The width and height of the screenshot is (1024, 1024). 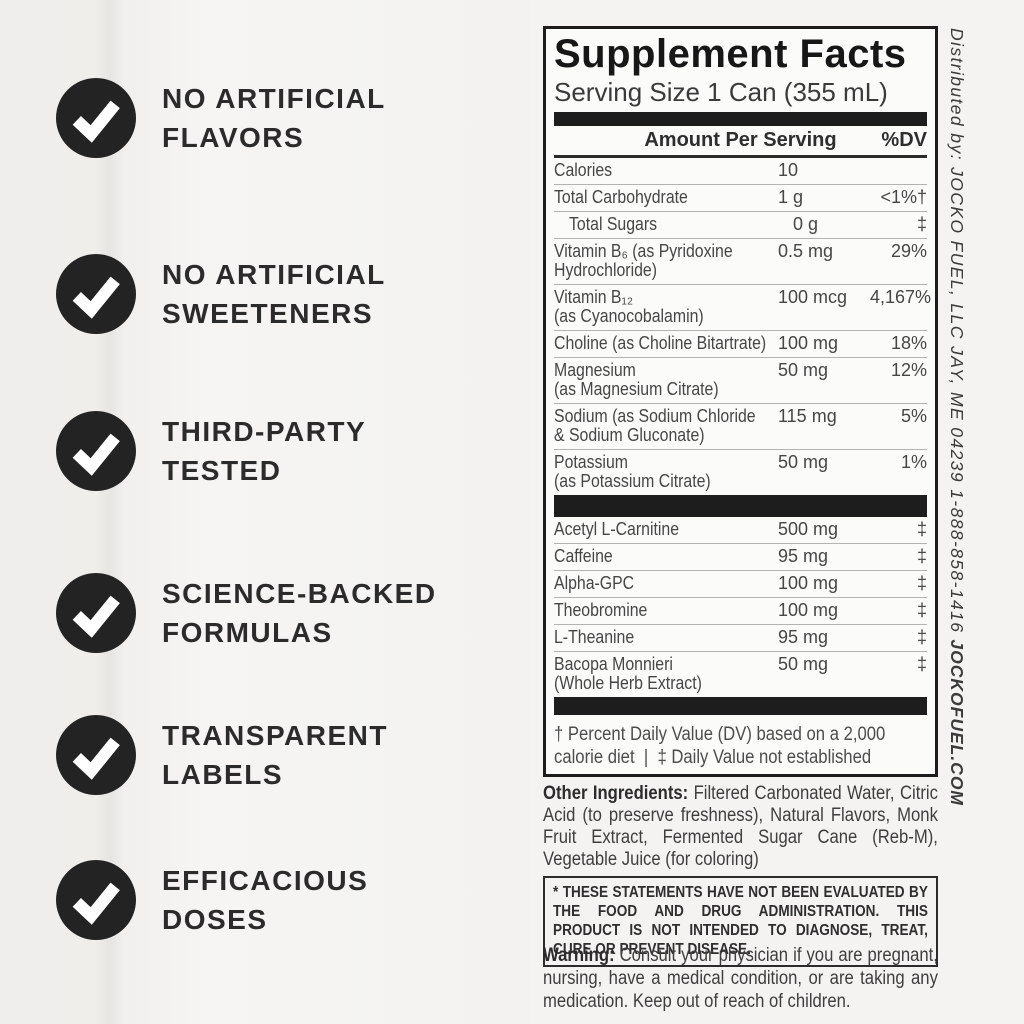 What do you see at coordinates (583, 556) in the screenshot?
I see `nutrient-name: Caffeine` at bounding box center [583, 556].